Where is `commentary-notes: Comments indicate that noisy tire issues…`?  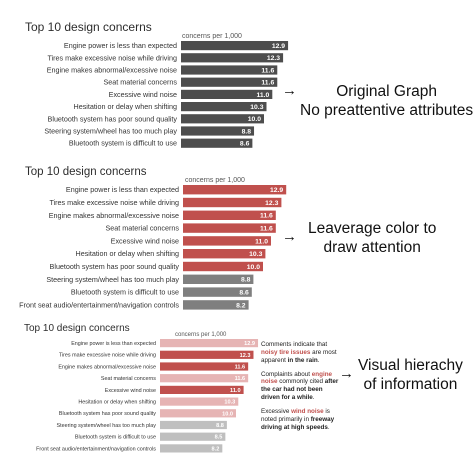
commentary-notes: Comments indicate that noisy tire issues… is located at coordinates (300, 389).